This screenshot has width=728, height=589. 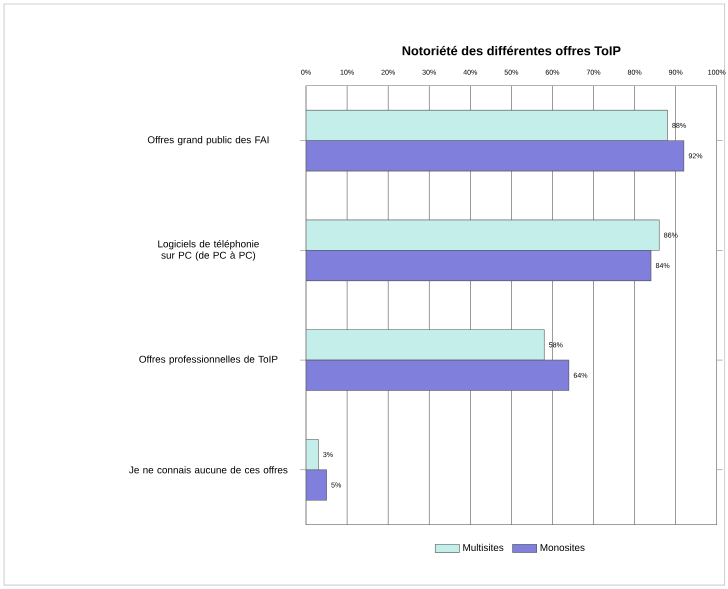 I want to click on y-tick-label: Logiciels de téléphonie sur PC (de PC à PC), so click(x=208, y=250).